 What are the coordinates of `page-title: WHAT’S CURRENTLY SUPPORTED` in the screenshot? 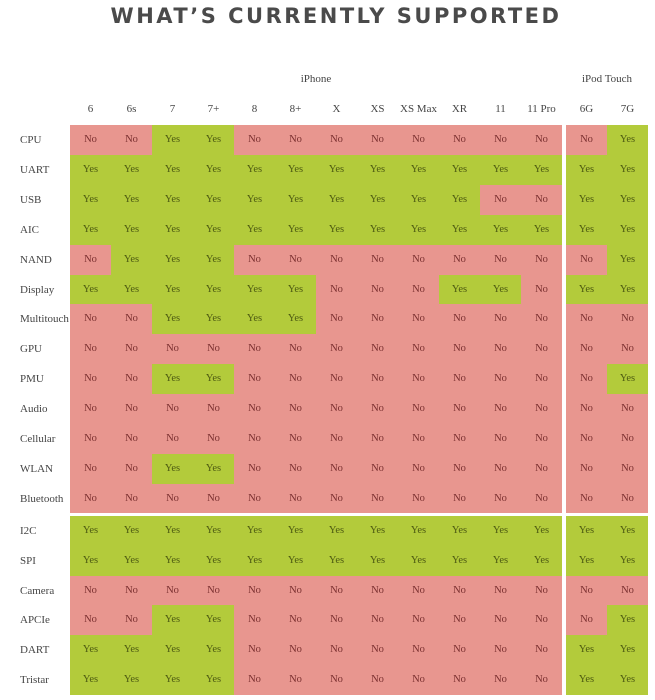 It's located at (336, 16).